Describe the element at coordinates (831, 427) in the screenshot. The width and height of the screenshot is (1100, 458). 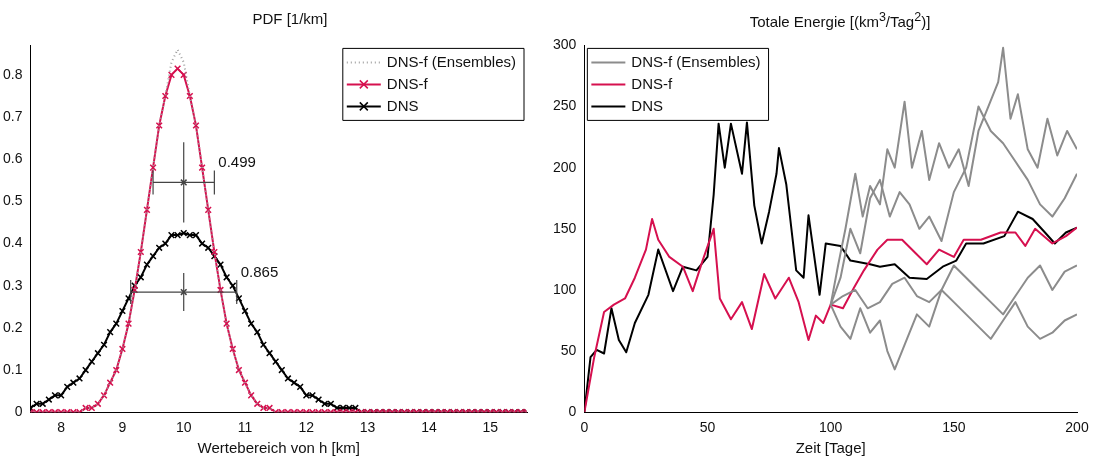
I see `x-tick-label: 100` at that location.